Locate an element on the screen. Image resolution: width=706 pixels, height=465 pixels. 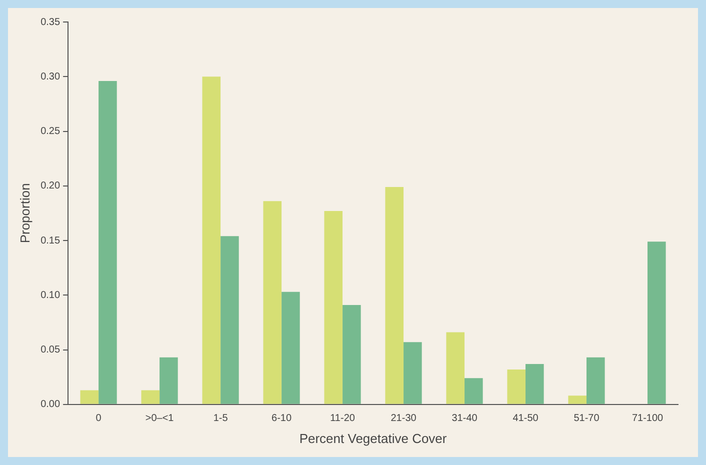
x-tick-label: 1-5 is located at coordinates (220, 418).